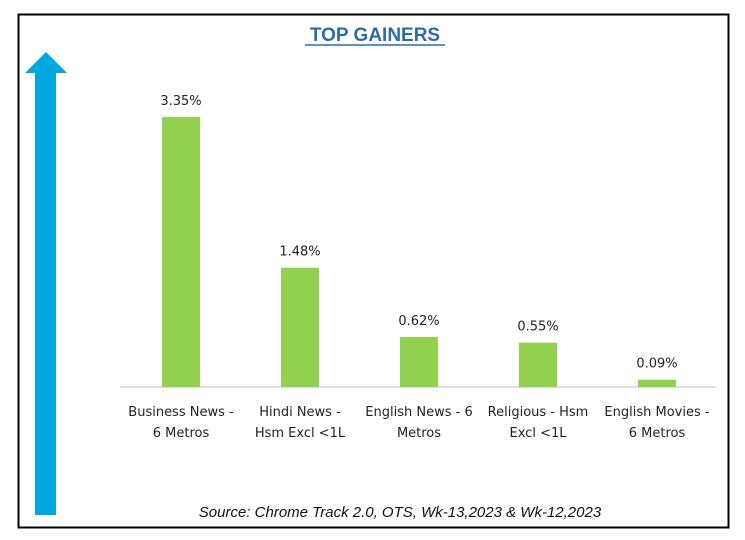 The height and width of the screenshot is (540, 745). What do you see at coordinates (656, 364) in the screenshot?
I see `data-label: 0.09%` at bounding box center [656, 364].